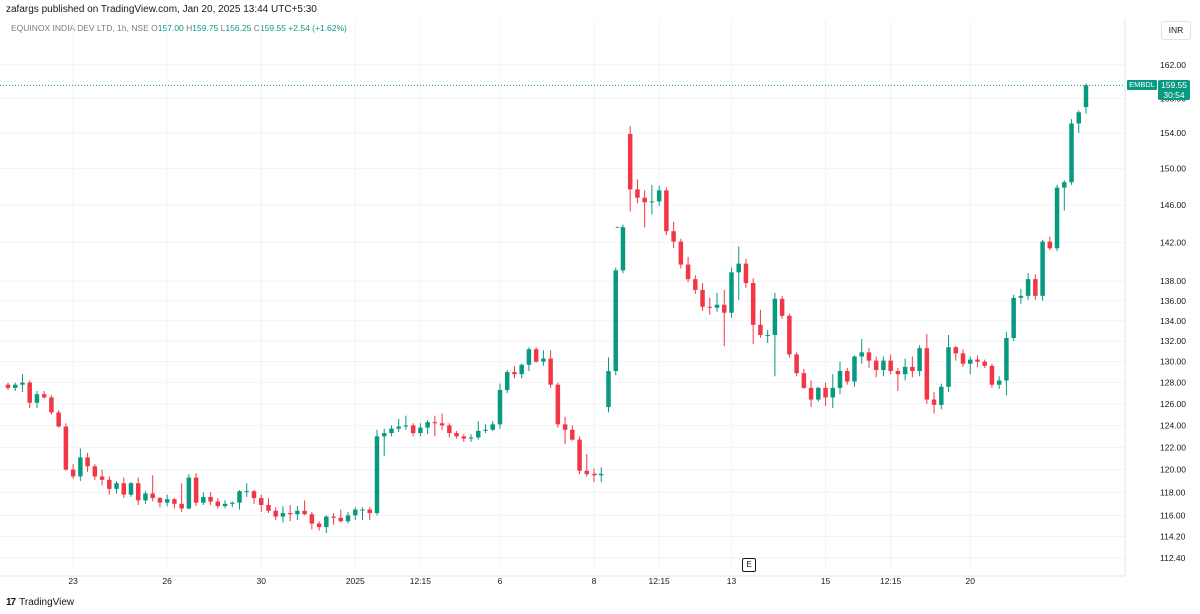 The image size is (1200, 614). I want to click on y-tick-label: 134.00, so click(1173, 321).